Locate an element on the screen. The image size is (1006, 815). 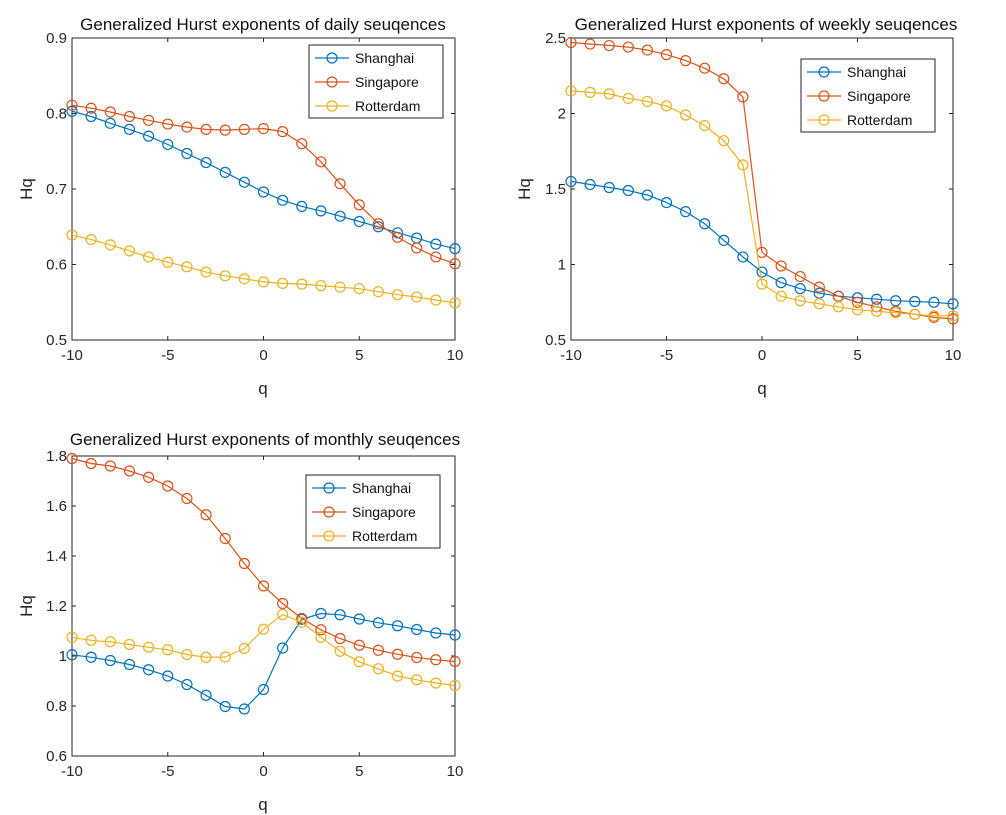
daily-legend-shanghai-label: Shanghai is located at coordinates (384, 58).